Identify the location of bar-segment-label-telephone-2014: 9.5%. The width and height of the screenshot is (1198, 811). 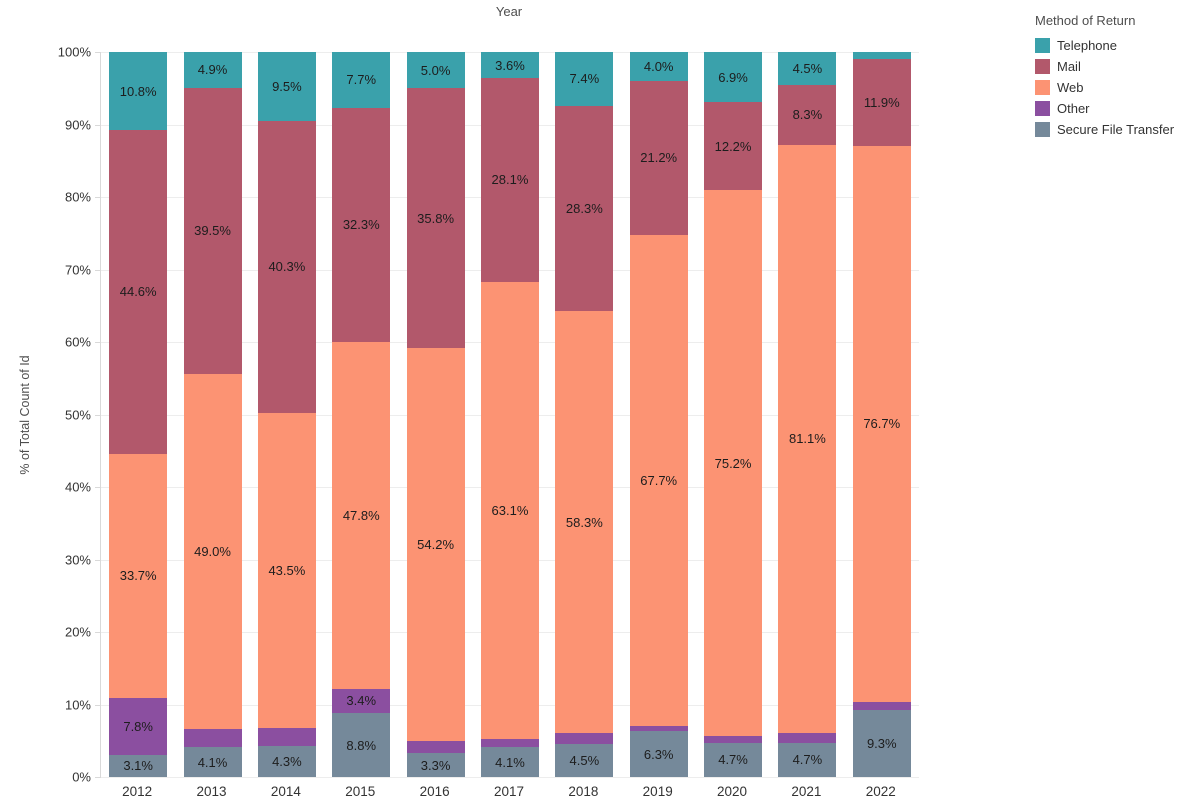
(287, 86).